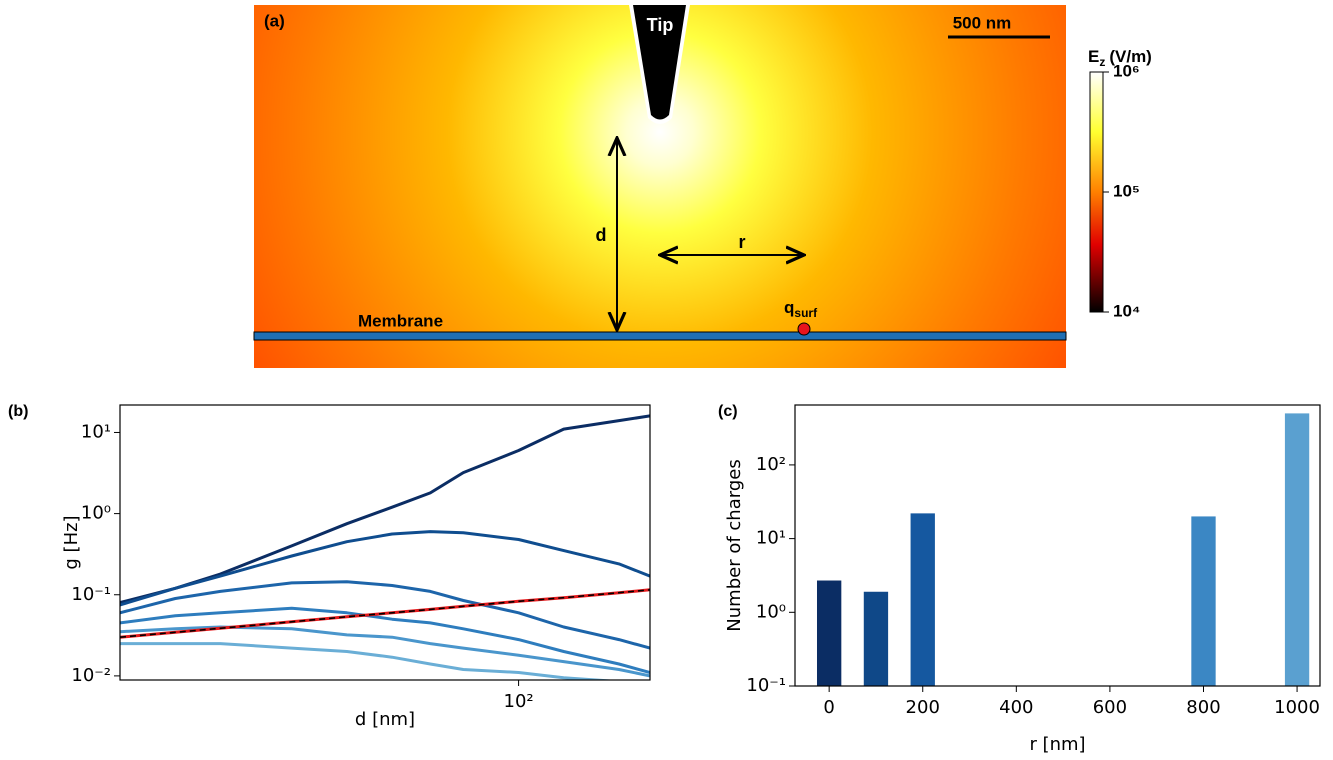  I want to click on membrane-label: Membrane, so click(400, 320).